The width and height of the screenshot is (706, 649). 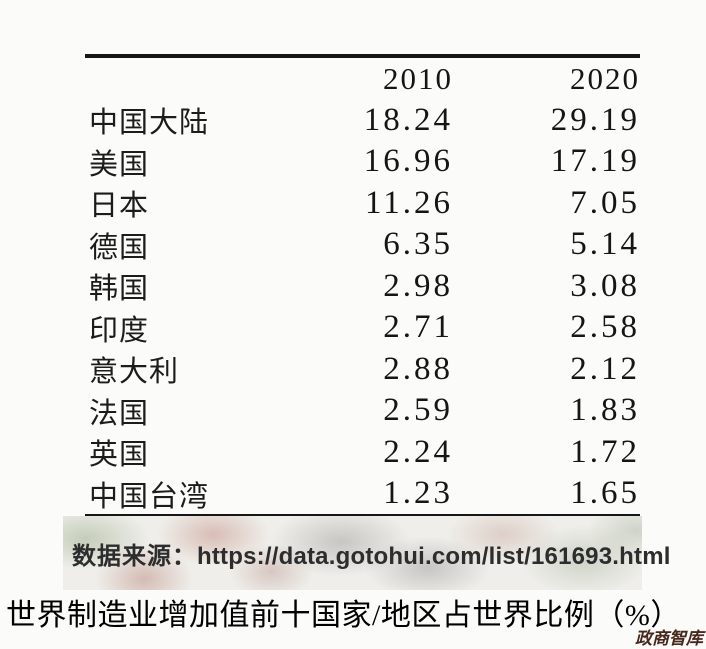 What do you see at coordinates (669, 639) in the screenshot?
I see `watermark-logo: 政商智库` at bounding box center [669, 639].